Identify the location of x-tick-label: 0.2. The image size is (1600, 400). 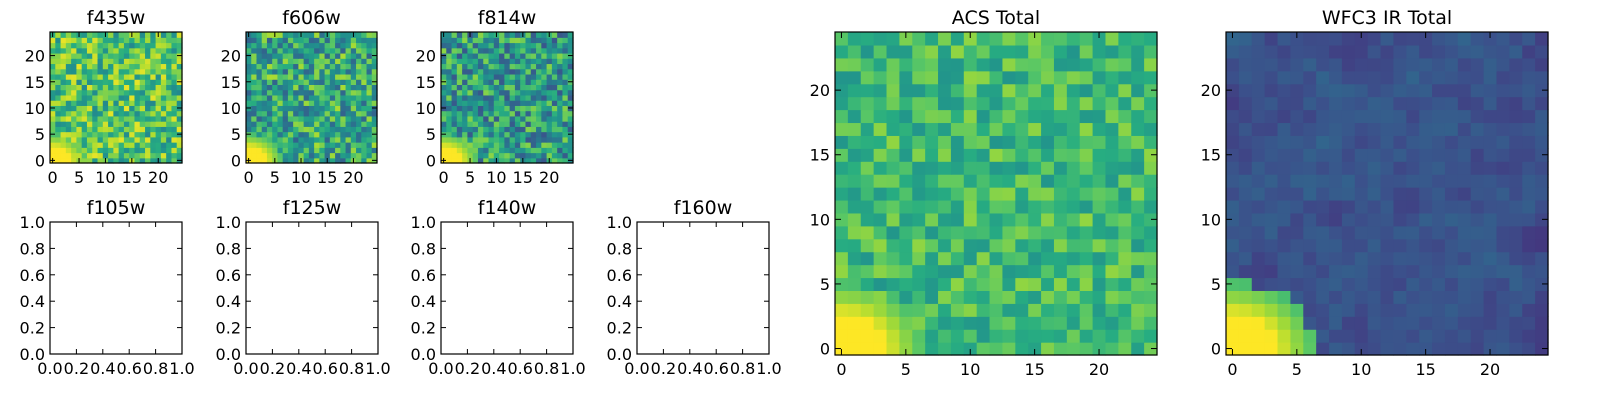
(76, 368).